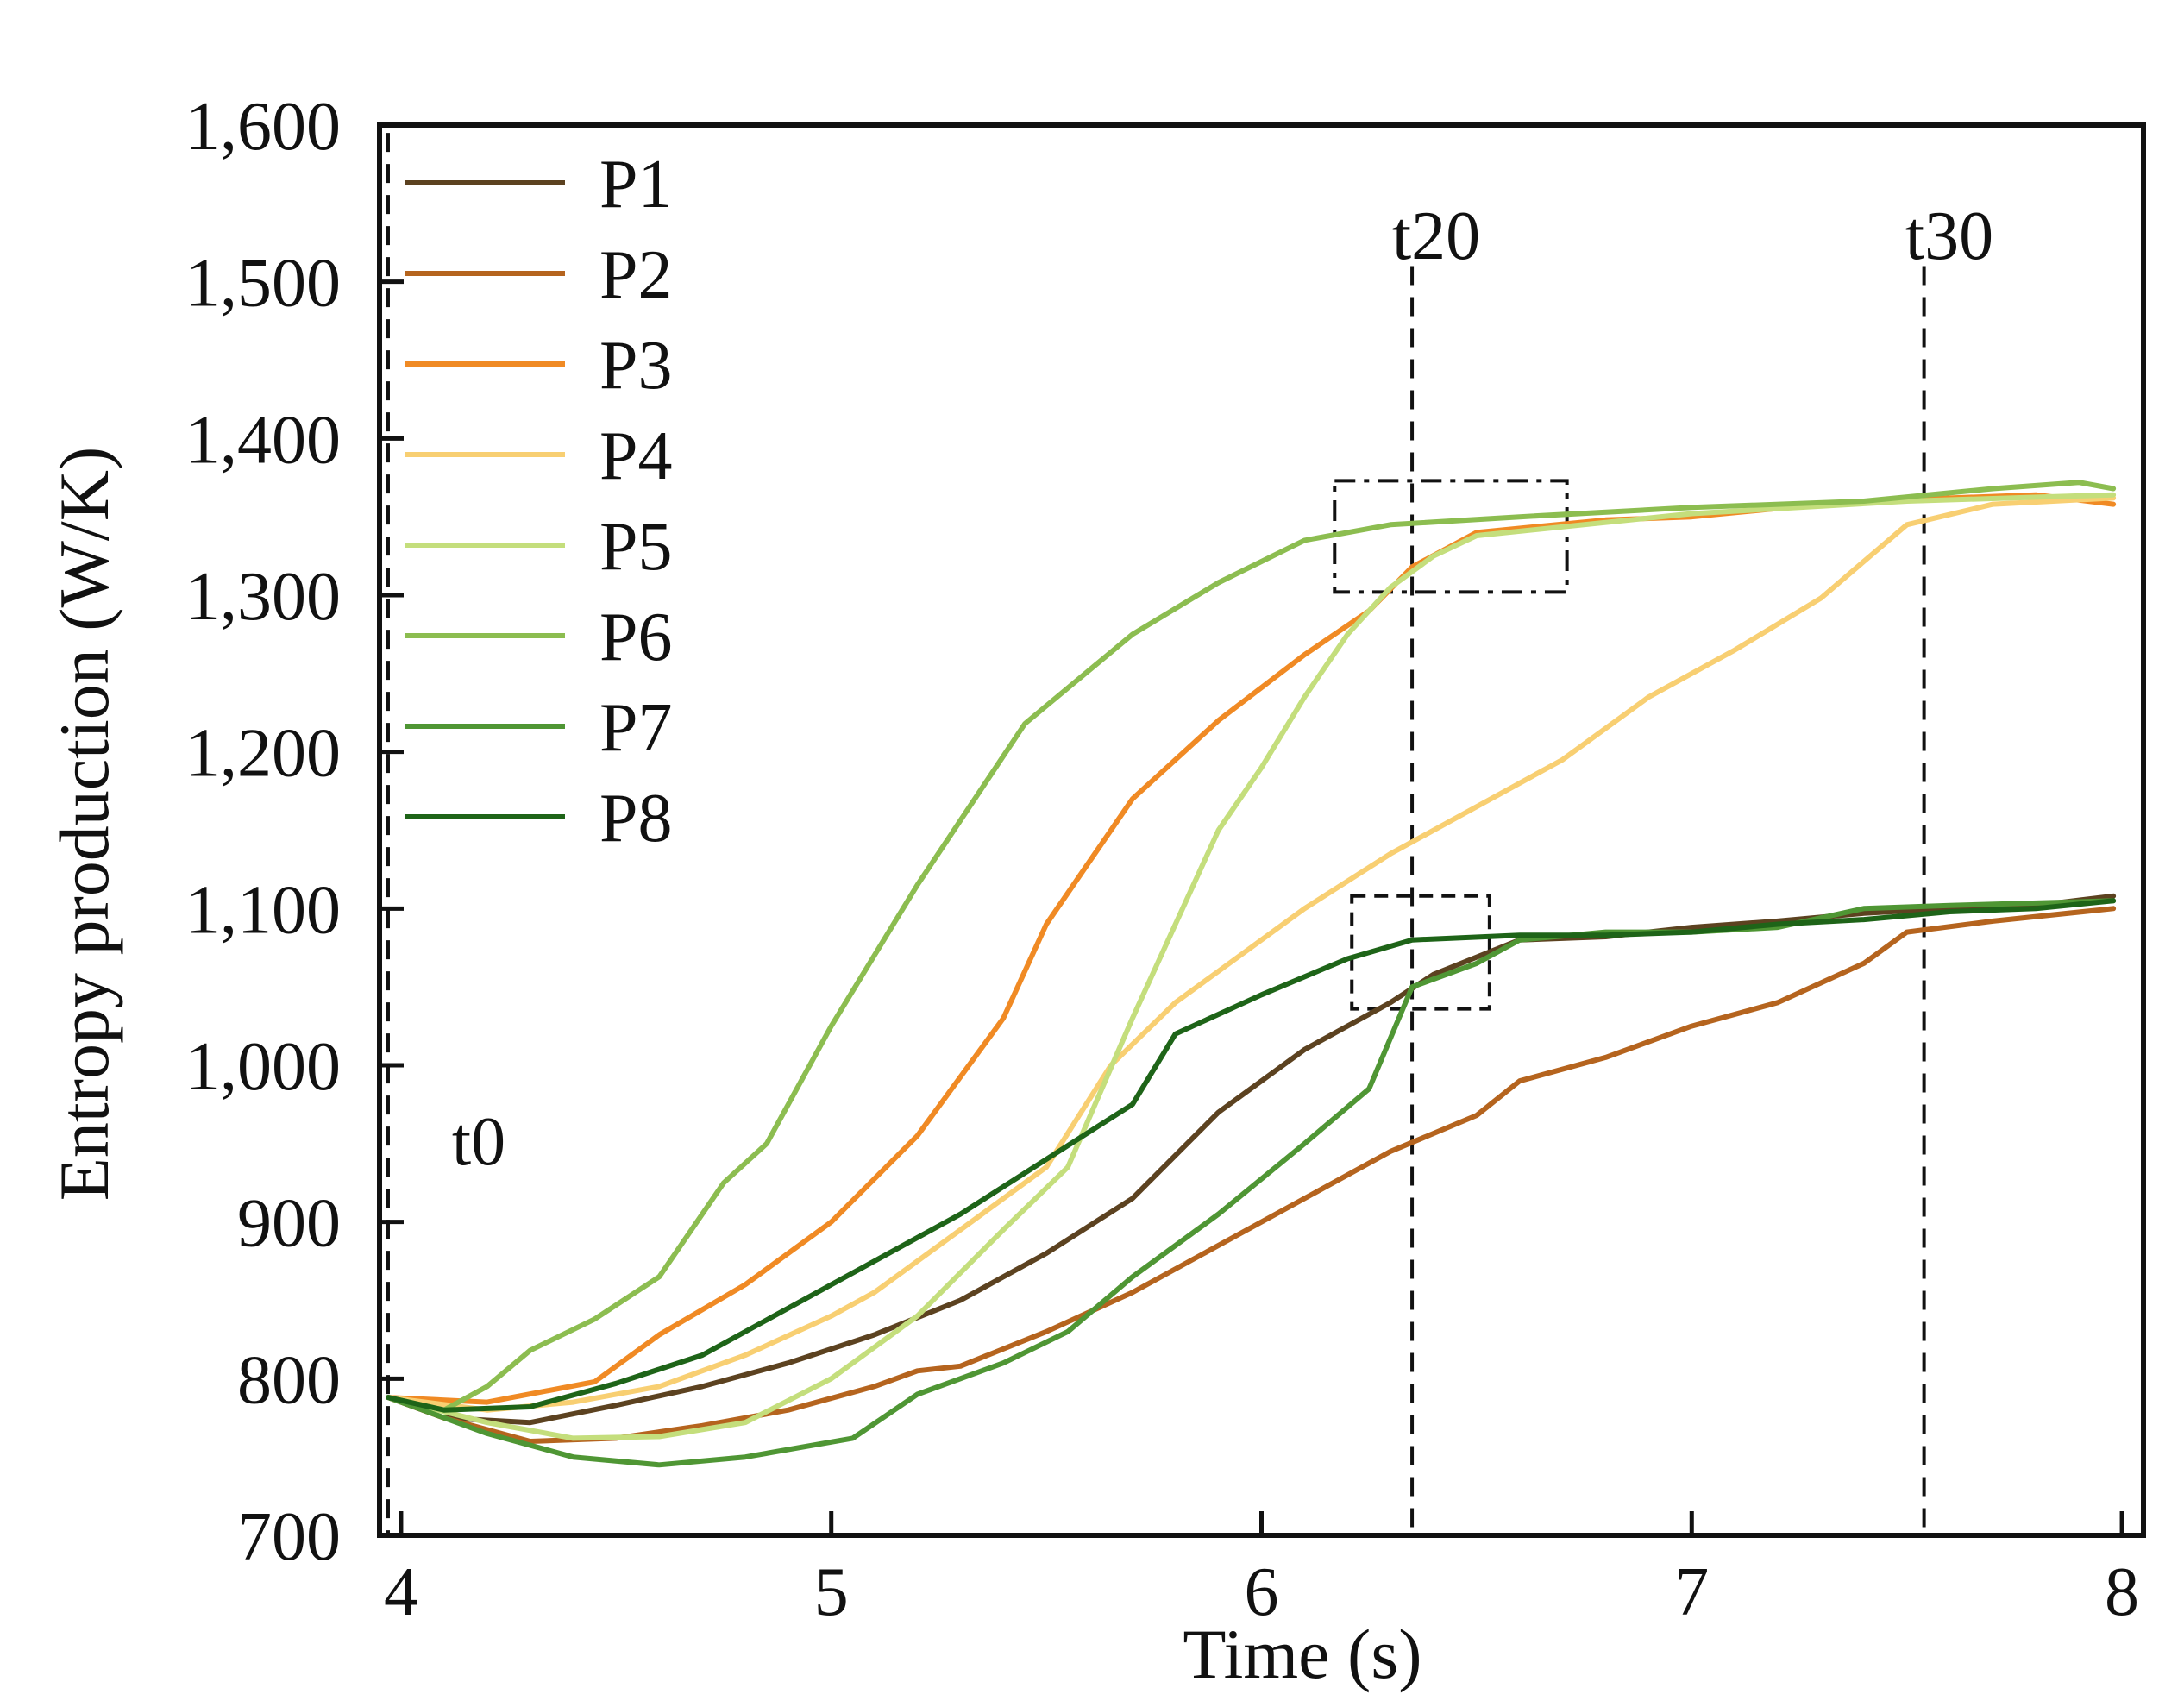  I want to click on legend-label-p7: P7, so click(636, 728).